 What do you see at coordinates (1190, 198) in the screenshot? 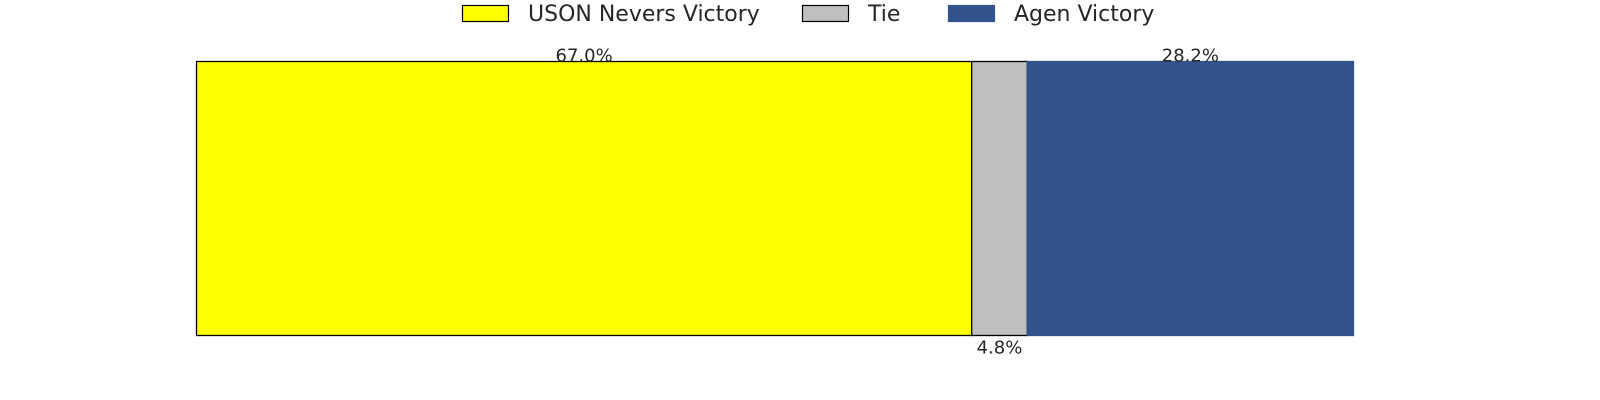
I see `bar-segment-agen-victory` at bounding box center [1190, 198].